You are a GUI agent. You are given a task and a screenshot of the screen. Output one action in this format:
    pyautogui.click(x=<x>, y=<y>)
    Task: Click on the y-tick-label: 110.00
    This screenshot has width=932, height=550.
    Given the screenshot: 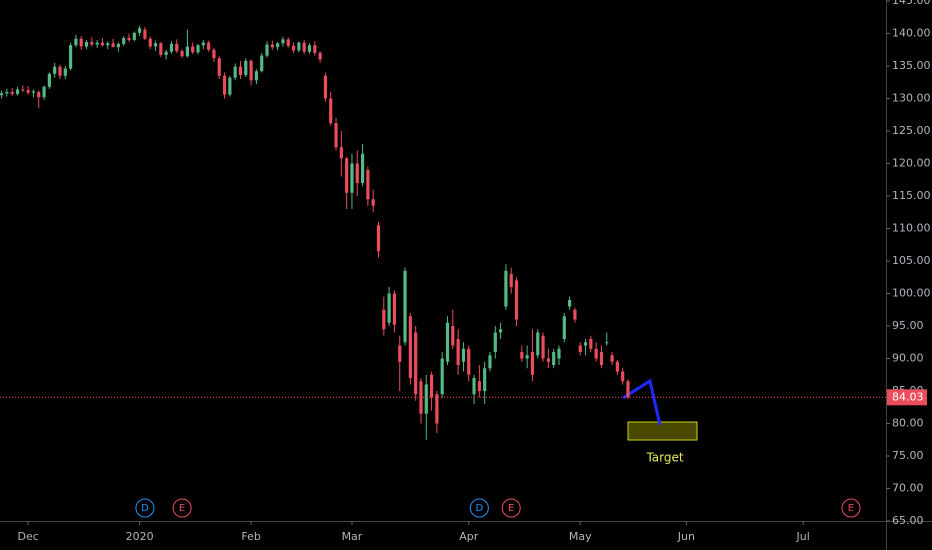 What is the action you would take?
    pyautogui.click(x=911, y=228)
    